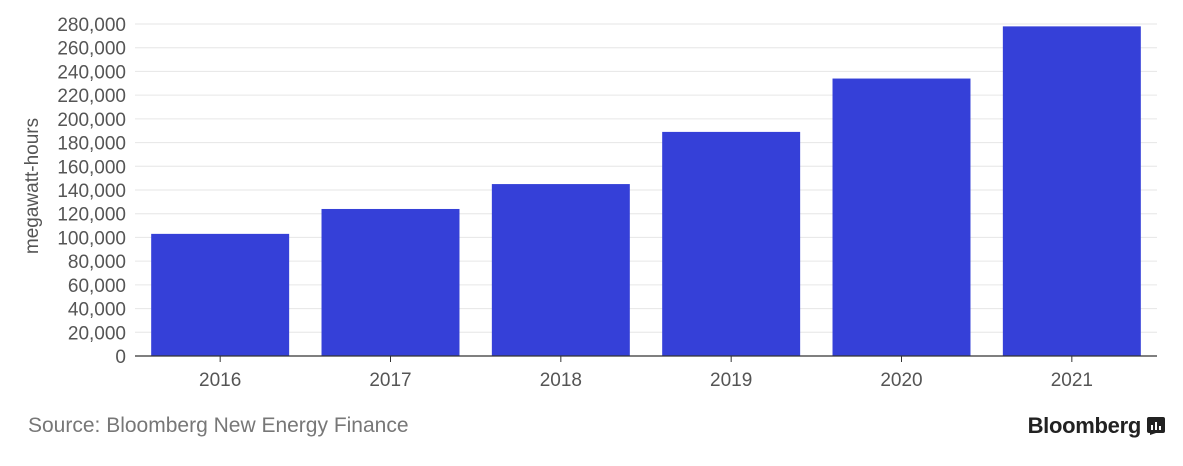 The height and width of the screenshot is (466, 1183). I want to click on y-tick-label: 120,000, so click(91, 215).